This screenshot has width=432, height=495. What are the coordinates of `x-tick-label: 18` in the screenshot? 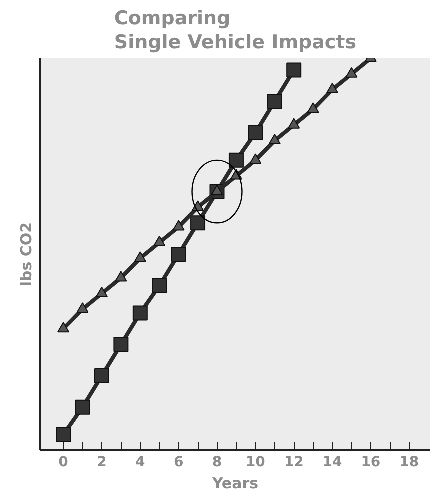 It's located at (410, 462).